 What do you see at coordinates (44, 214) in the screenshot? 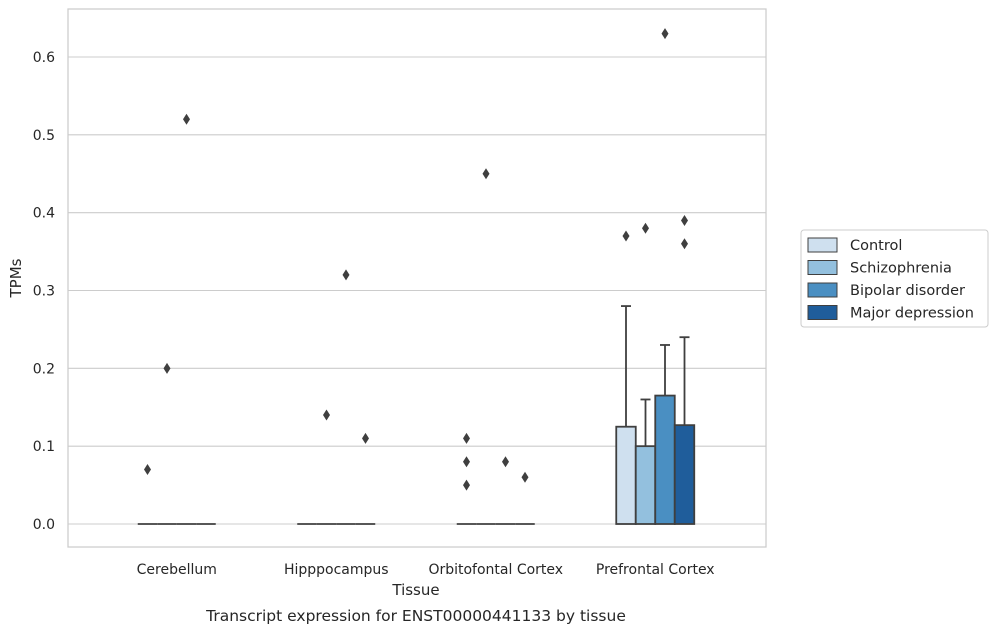
I see `y-tick-label: 0.4` at bounding box center [44, 214].